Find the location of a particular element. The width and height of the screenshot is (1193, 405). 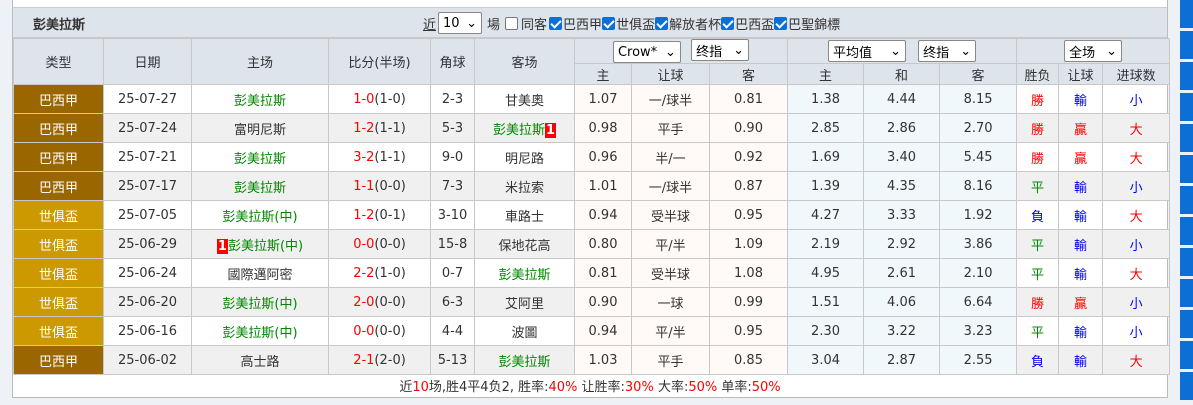

subheader-cell: 主 is located at coordinates (826, 74).